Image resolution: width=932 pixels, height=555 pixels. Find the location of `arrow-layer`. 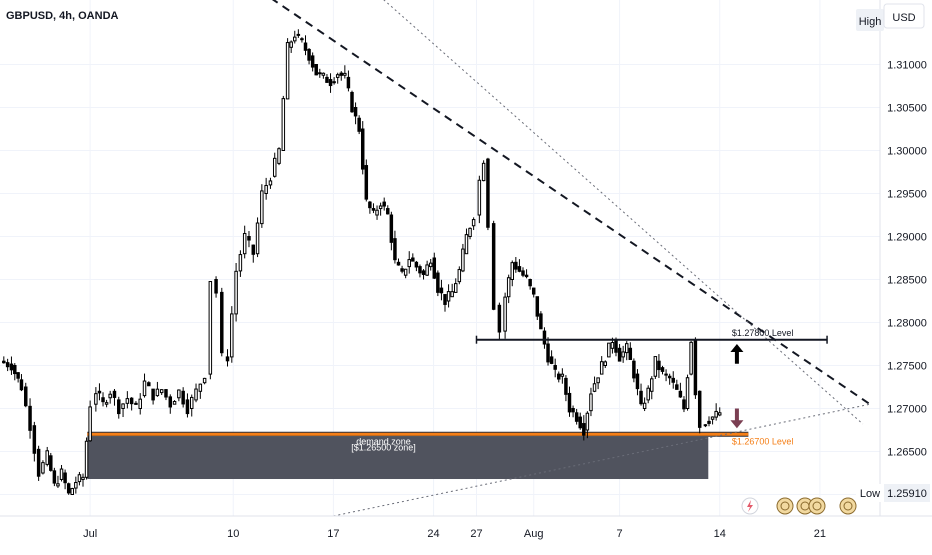

arrow-layer is located at coordinates (737, 386).